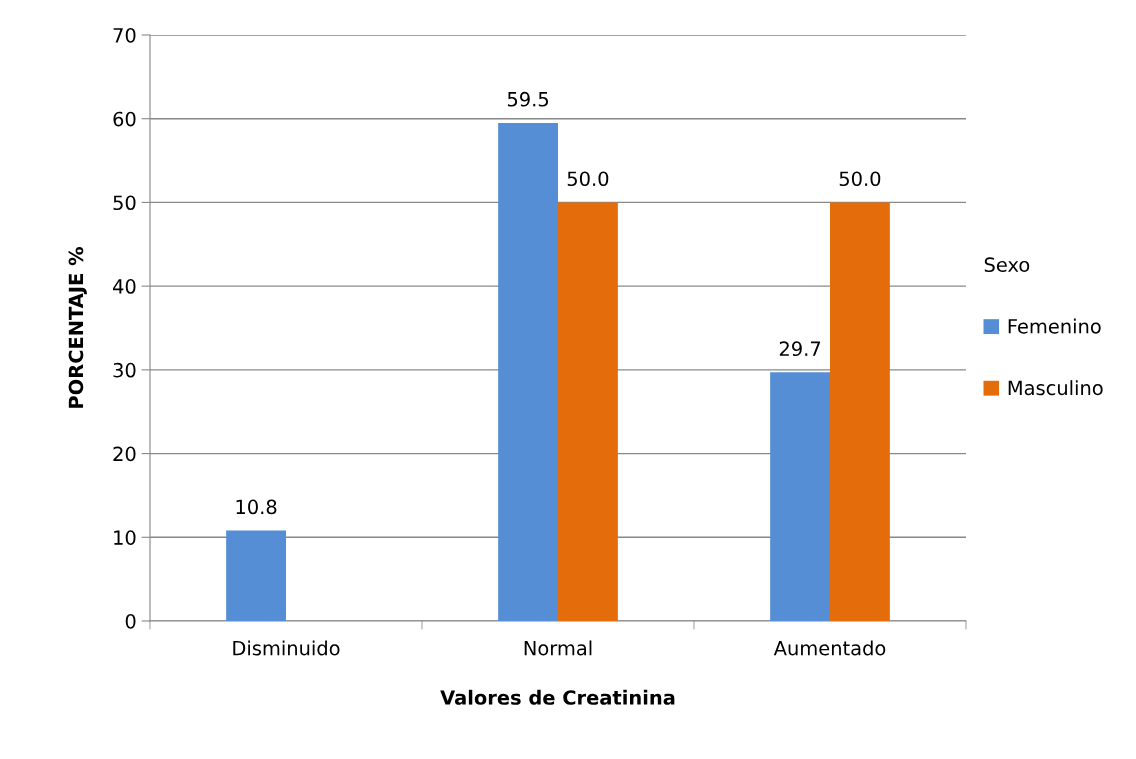 The height and width of the screenshot is (759, 1136). I want to click on x-tick-label: Disminuido, so click(286, 648).